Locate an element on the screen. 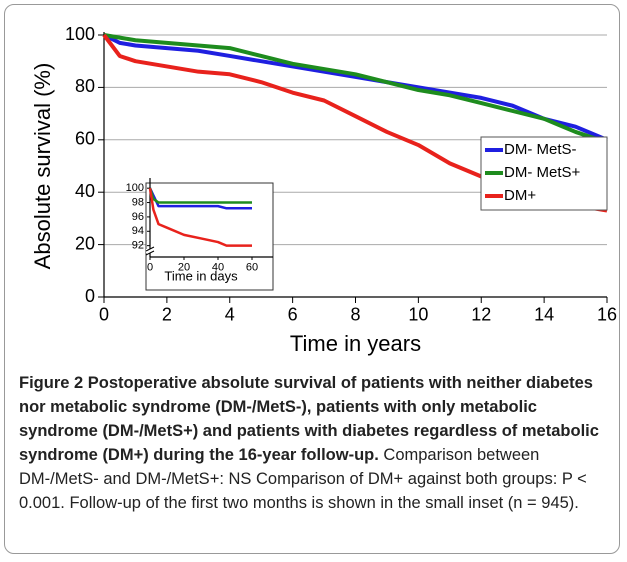 This screenshot has height=562, width=627. inset-box is located at coordinates (209, 236).